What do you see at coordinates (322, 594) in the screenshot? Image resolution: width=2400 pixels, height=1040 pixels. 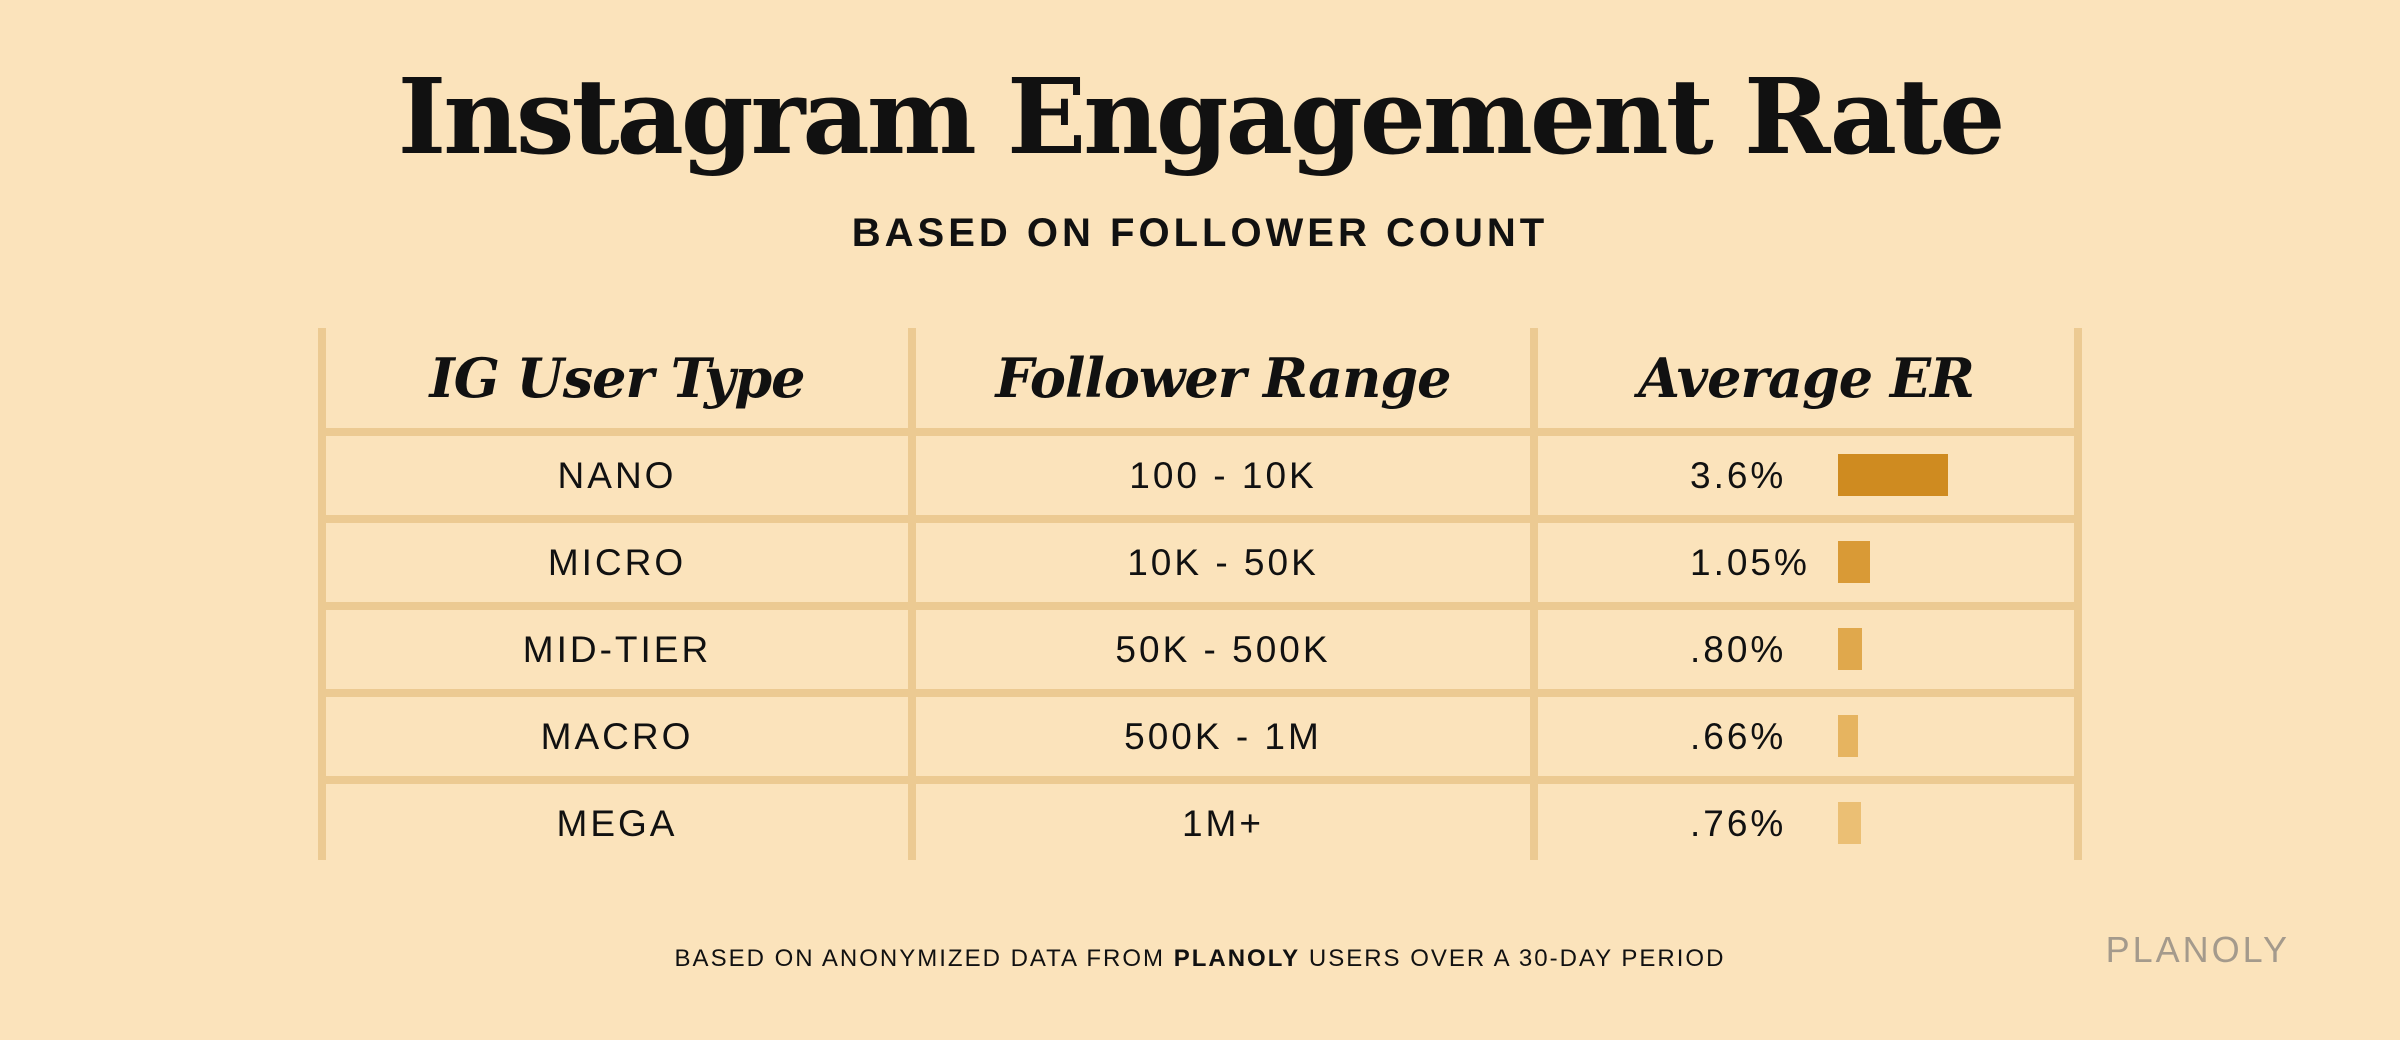 I see `table-border-left` at bounding box center [322, 594].